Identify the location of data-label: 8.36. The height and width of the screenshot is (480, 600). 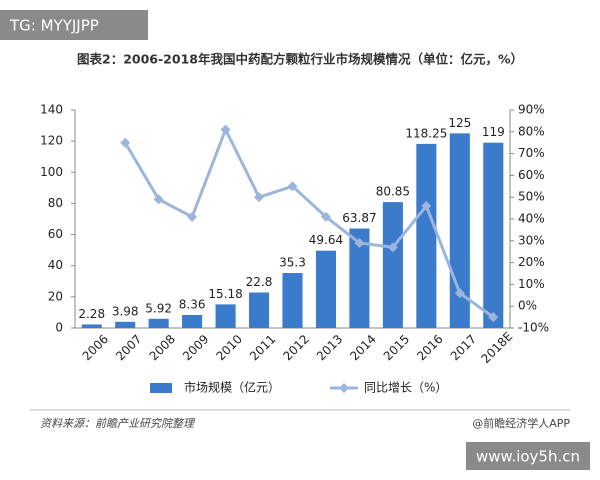
(192, 304).